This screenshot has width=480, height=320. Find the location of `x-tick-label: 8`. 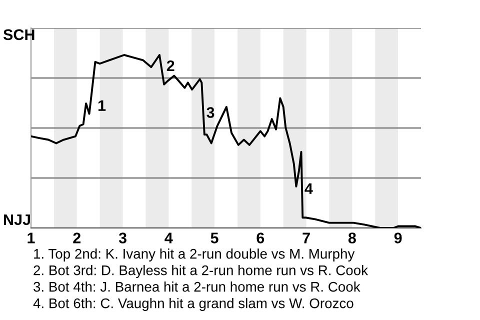

x-tick-label: 8 is located at coordinates (352, 238).